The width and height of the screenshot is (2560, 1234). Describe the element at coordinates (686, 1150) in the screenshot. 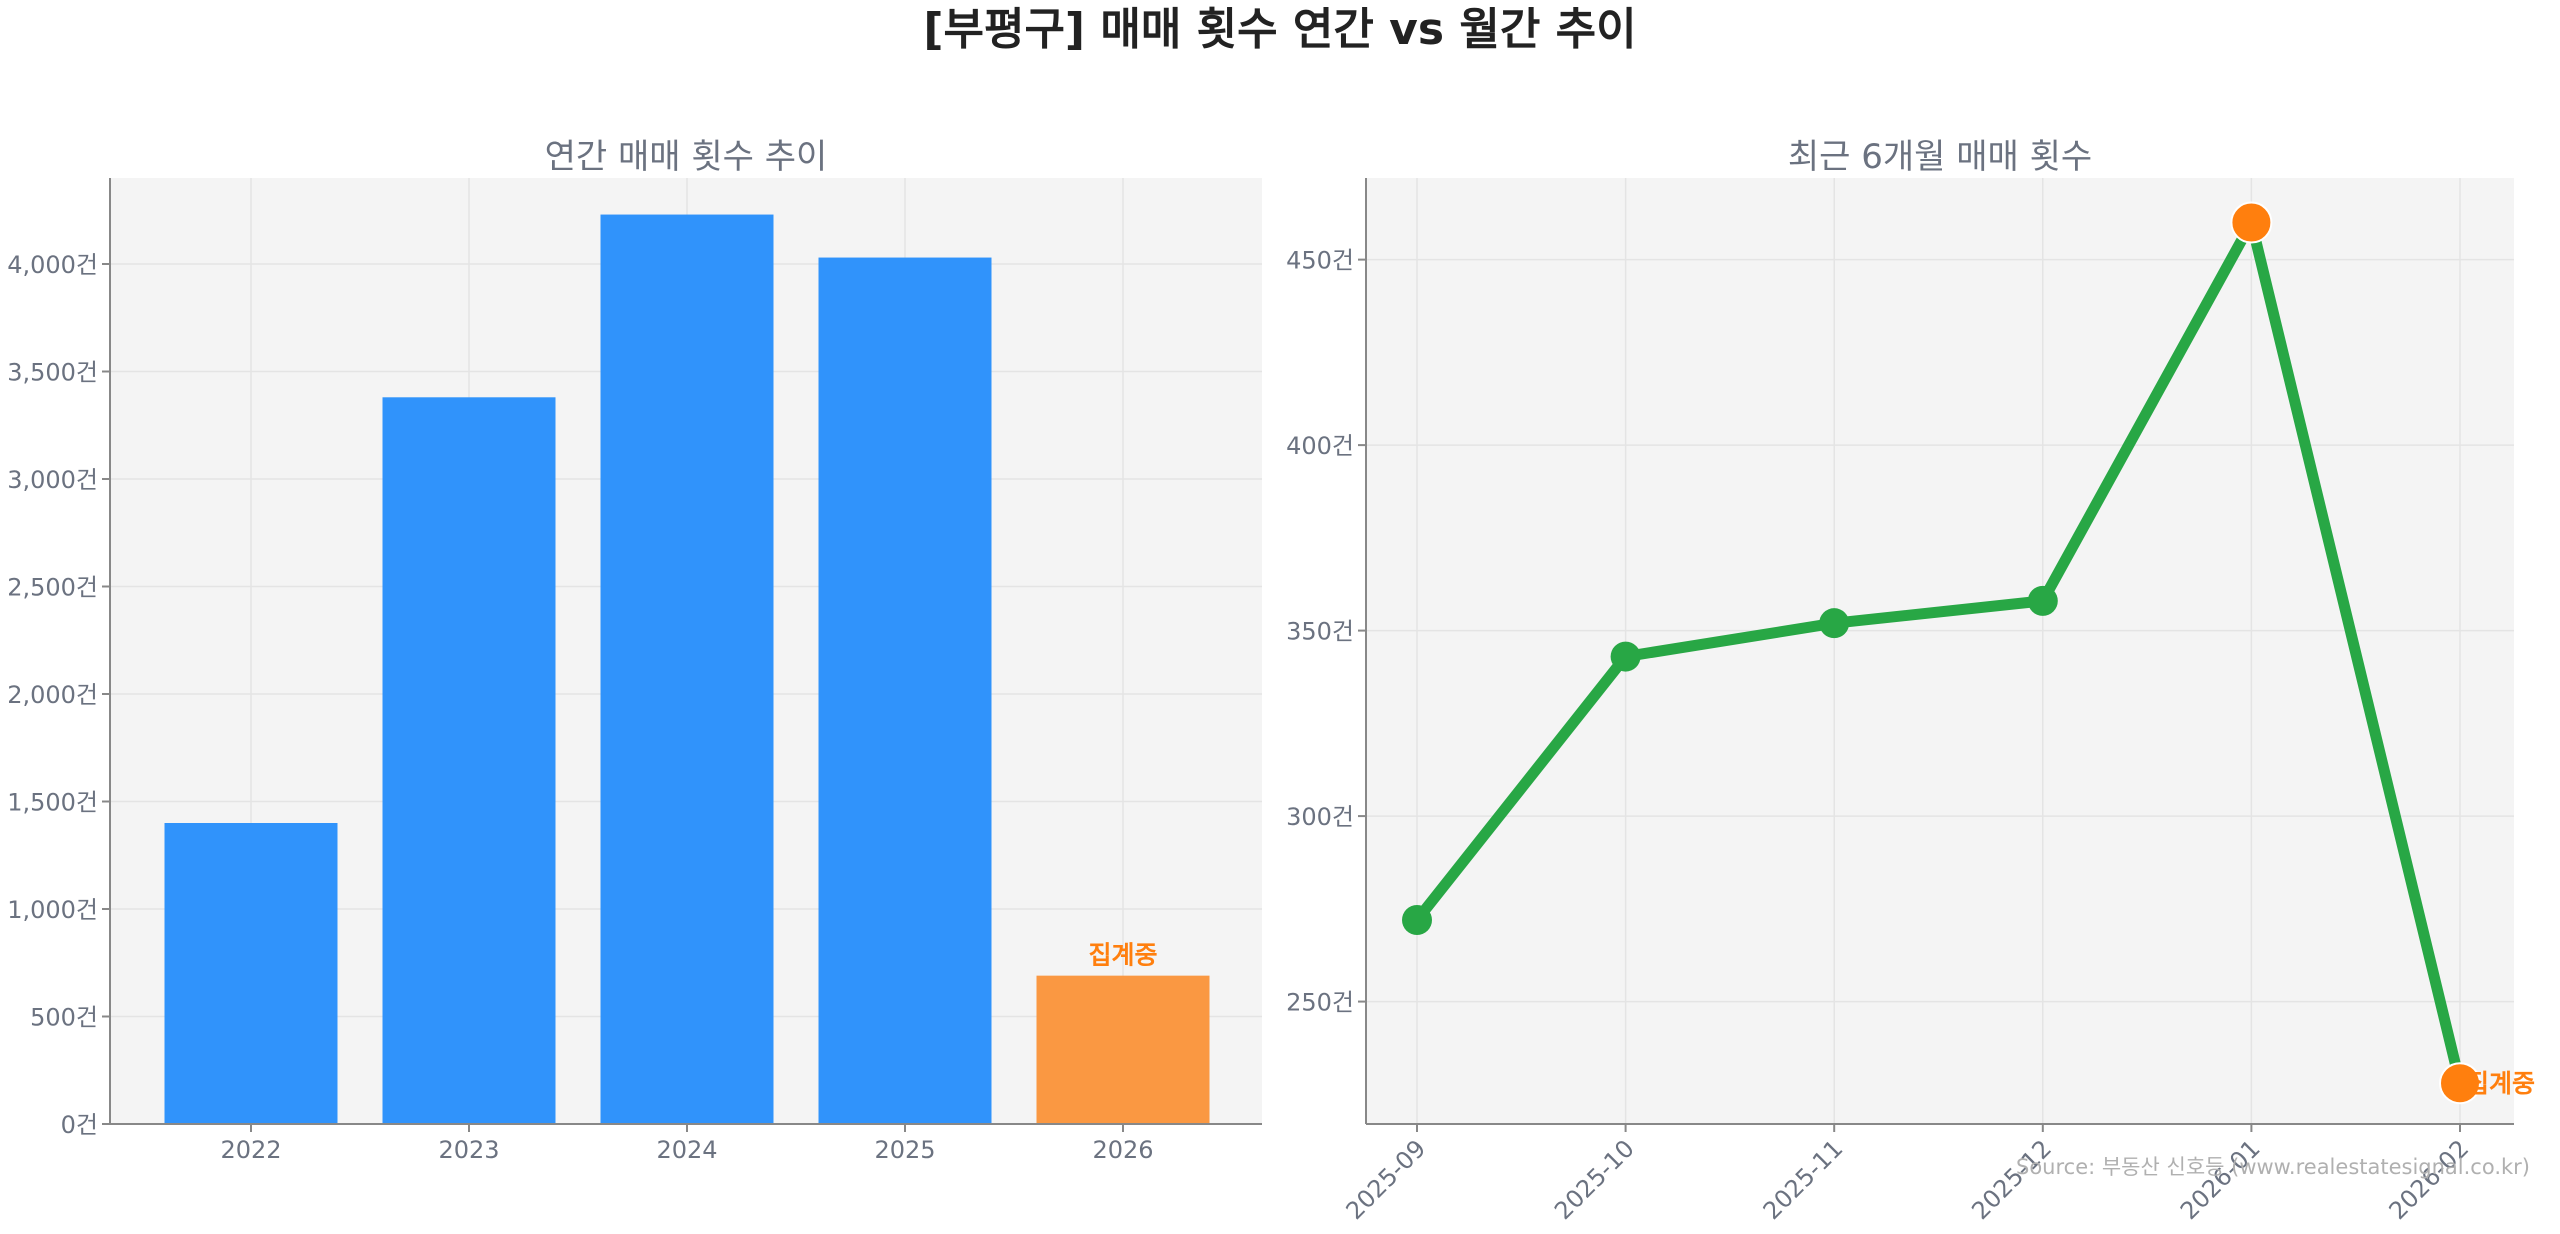

I see `left-x-tick-label: 2024` at that location.